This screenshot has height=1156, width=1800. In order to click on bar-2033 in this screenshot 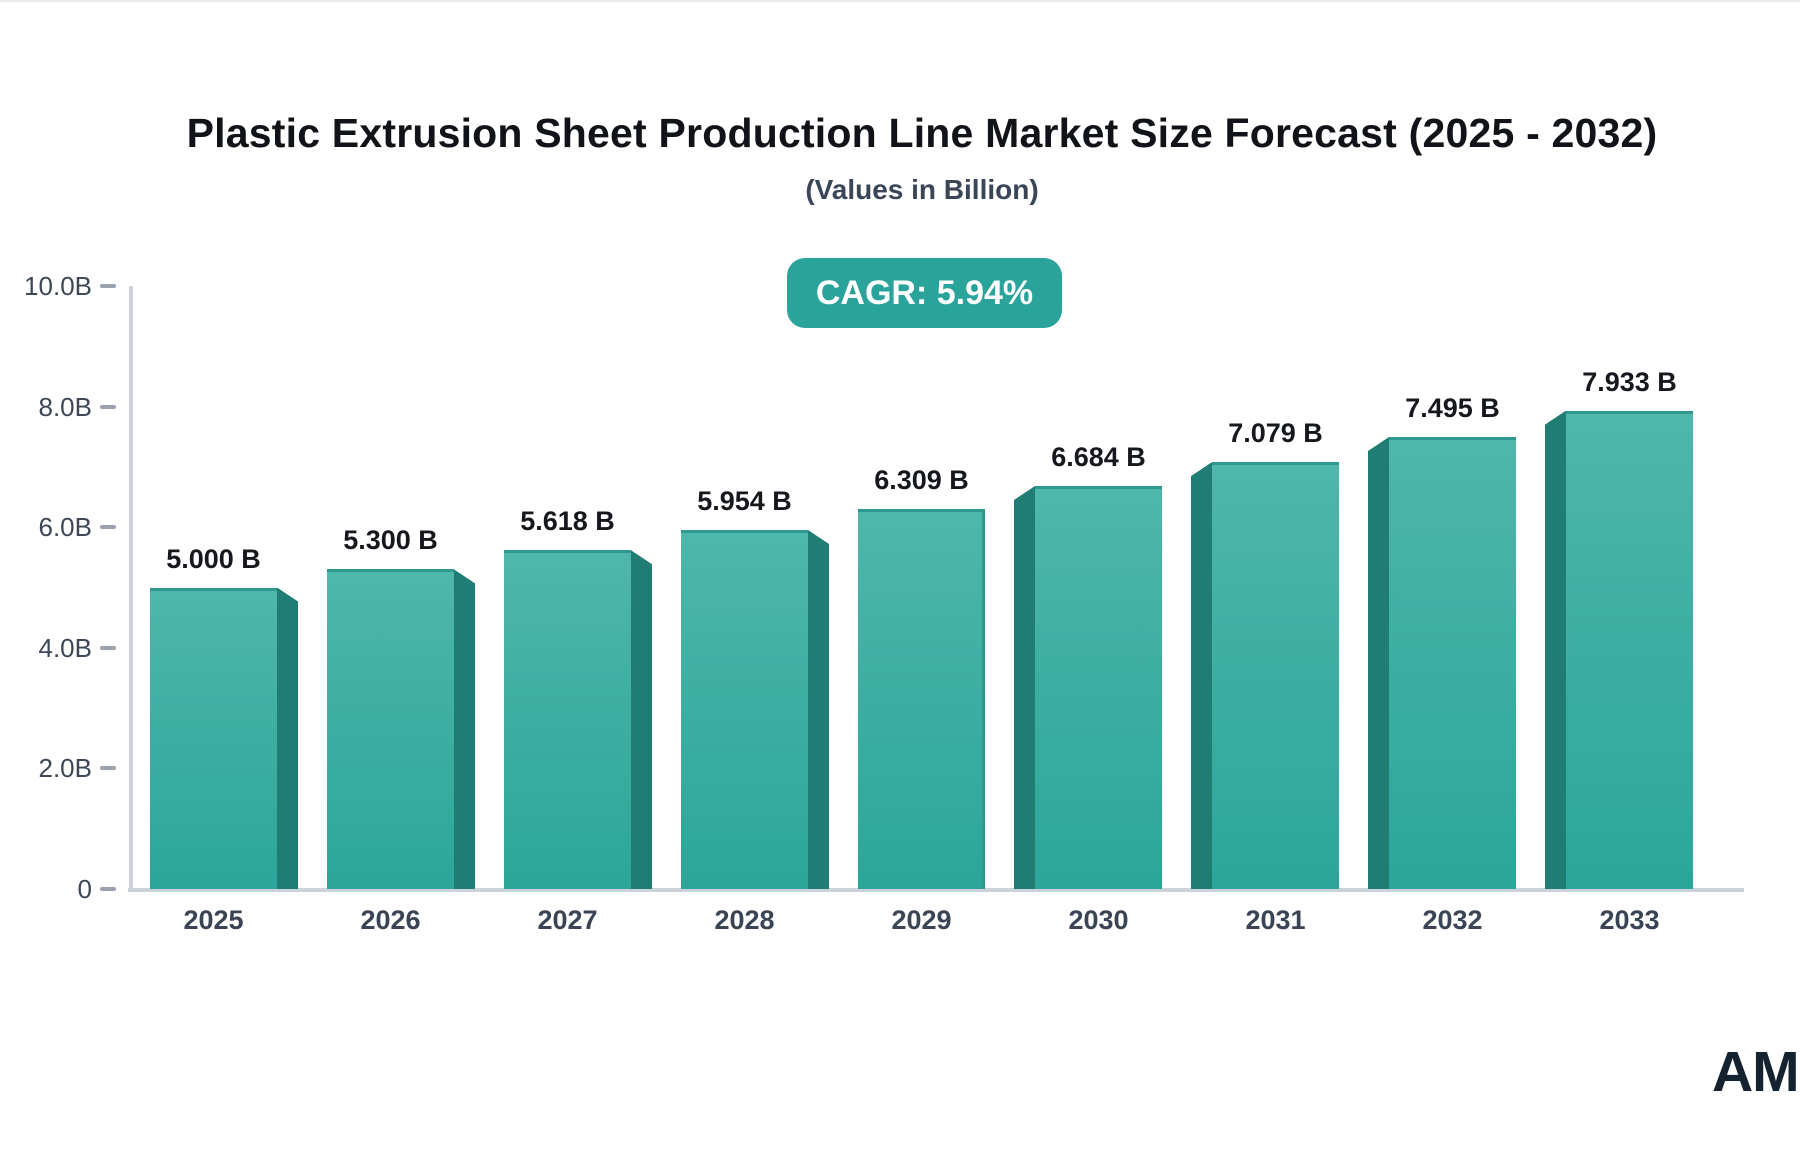, I will do `click(1629, 649)`.